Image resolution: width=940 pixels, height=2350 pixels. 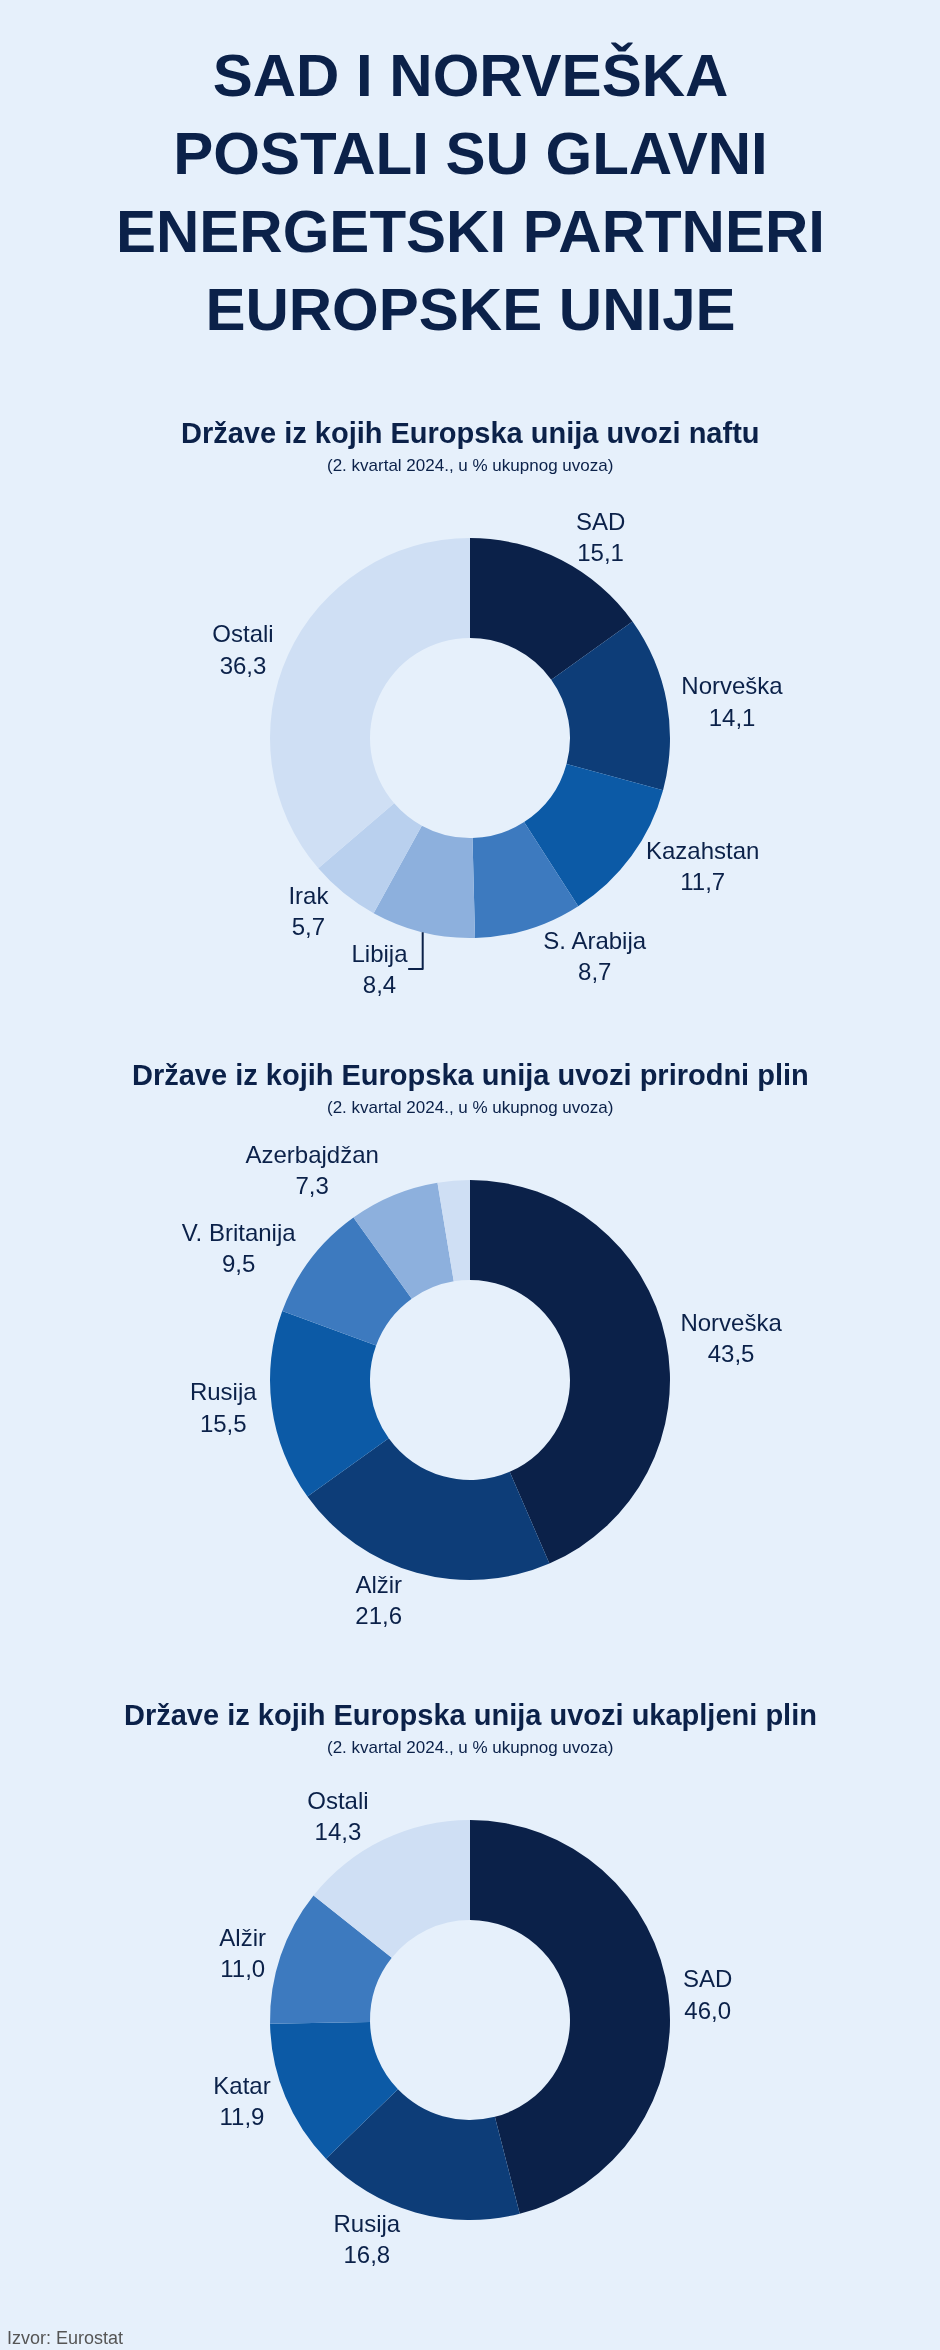 What do you see at coordinates (223, 1423) in the screenshot?
I see `data-label: 15,5` at bounding box center [223, 1423].